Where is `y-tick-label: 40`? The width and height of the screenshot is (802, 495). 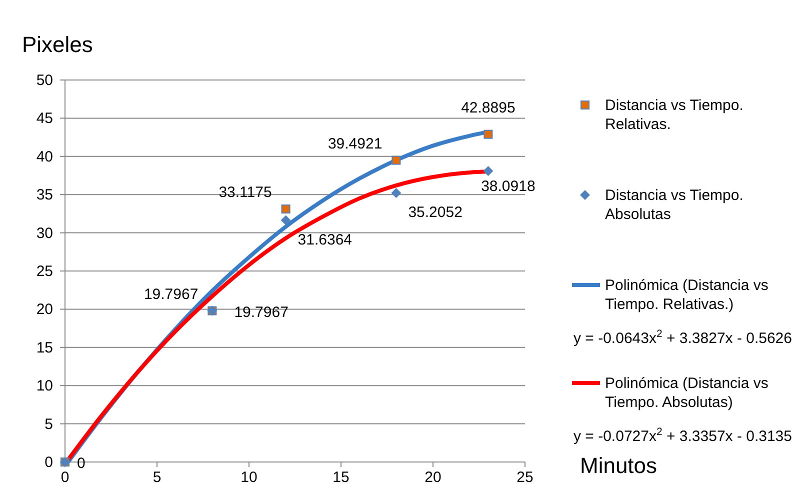 y-tick-label: 40 is located at coordinates (44, 157).